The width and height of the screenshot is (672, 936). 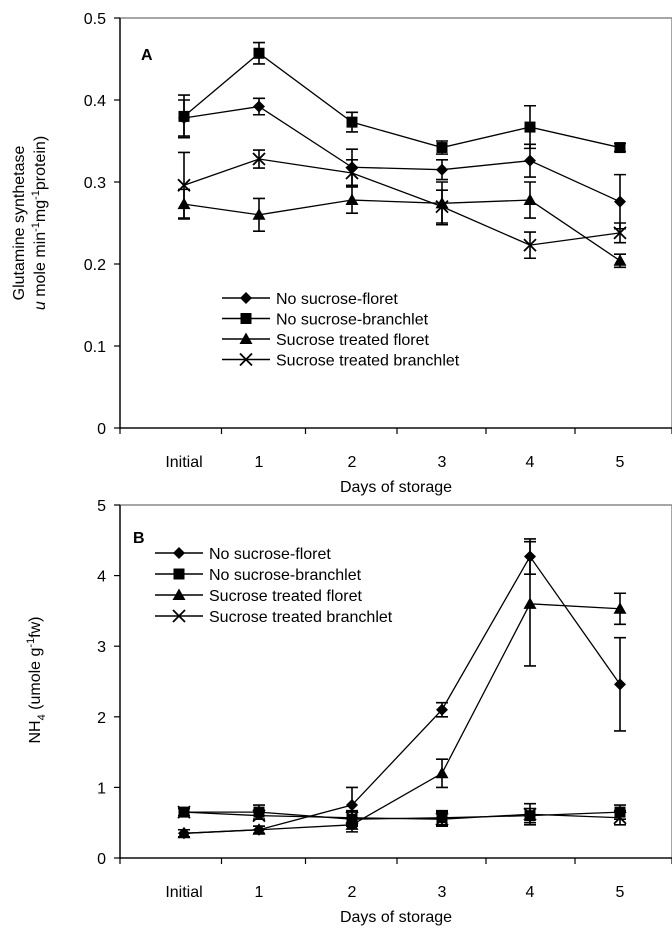 I want to click on panel-b-y-tick-label: 2, so click(x=101, y=718).